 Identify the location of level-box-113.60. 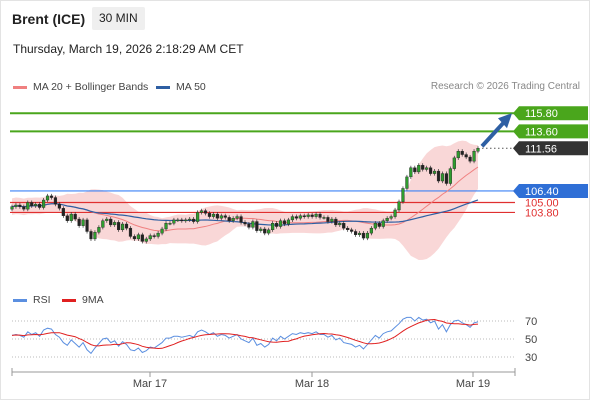
(550, 131).